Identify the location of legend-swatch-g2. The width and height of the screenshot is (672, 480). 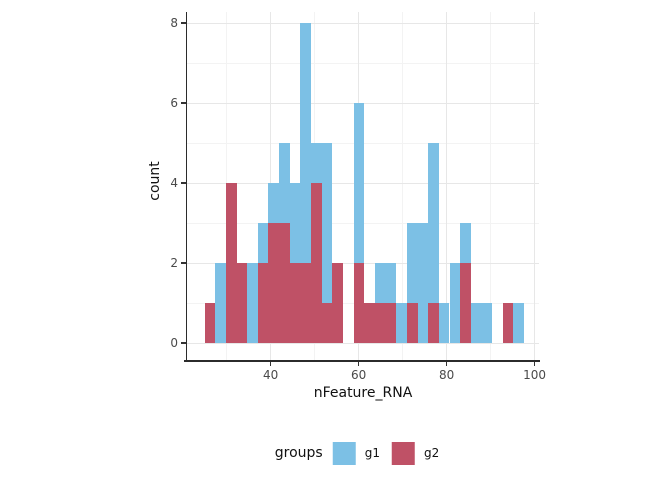
(403, 453).